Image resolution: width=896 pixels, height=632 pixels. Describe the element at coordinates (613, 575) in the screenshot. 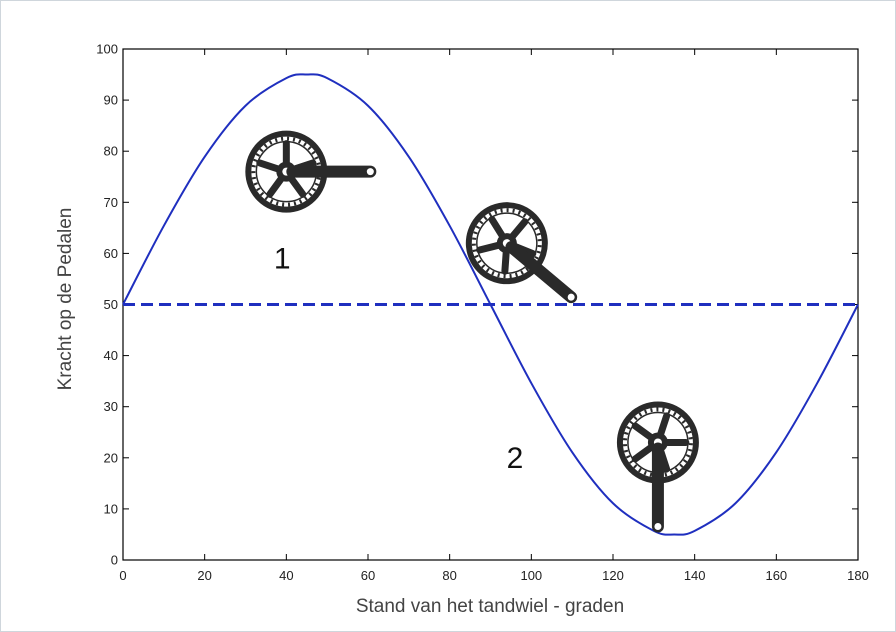

I see `x-tick-label: 120` at that location.